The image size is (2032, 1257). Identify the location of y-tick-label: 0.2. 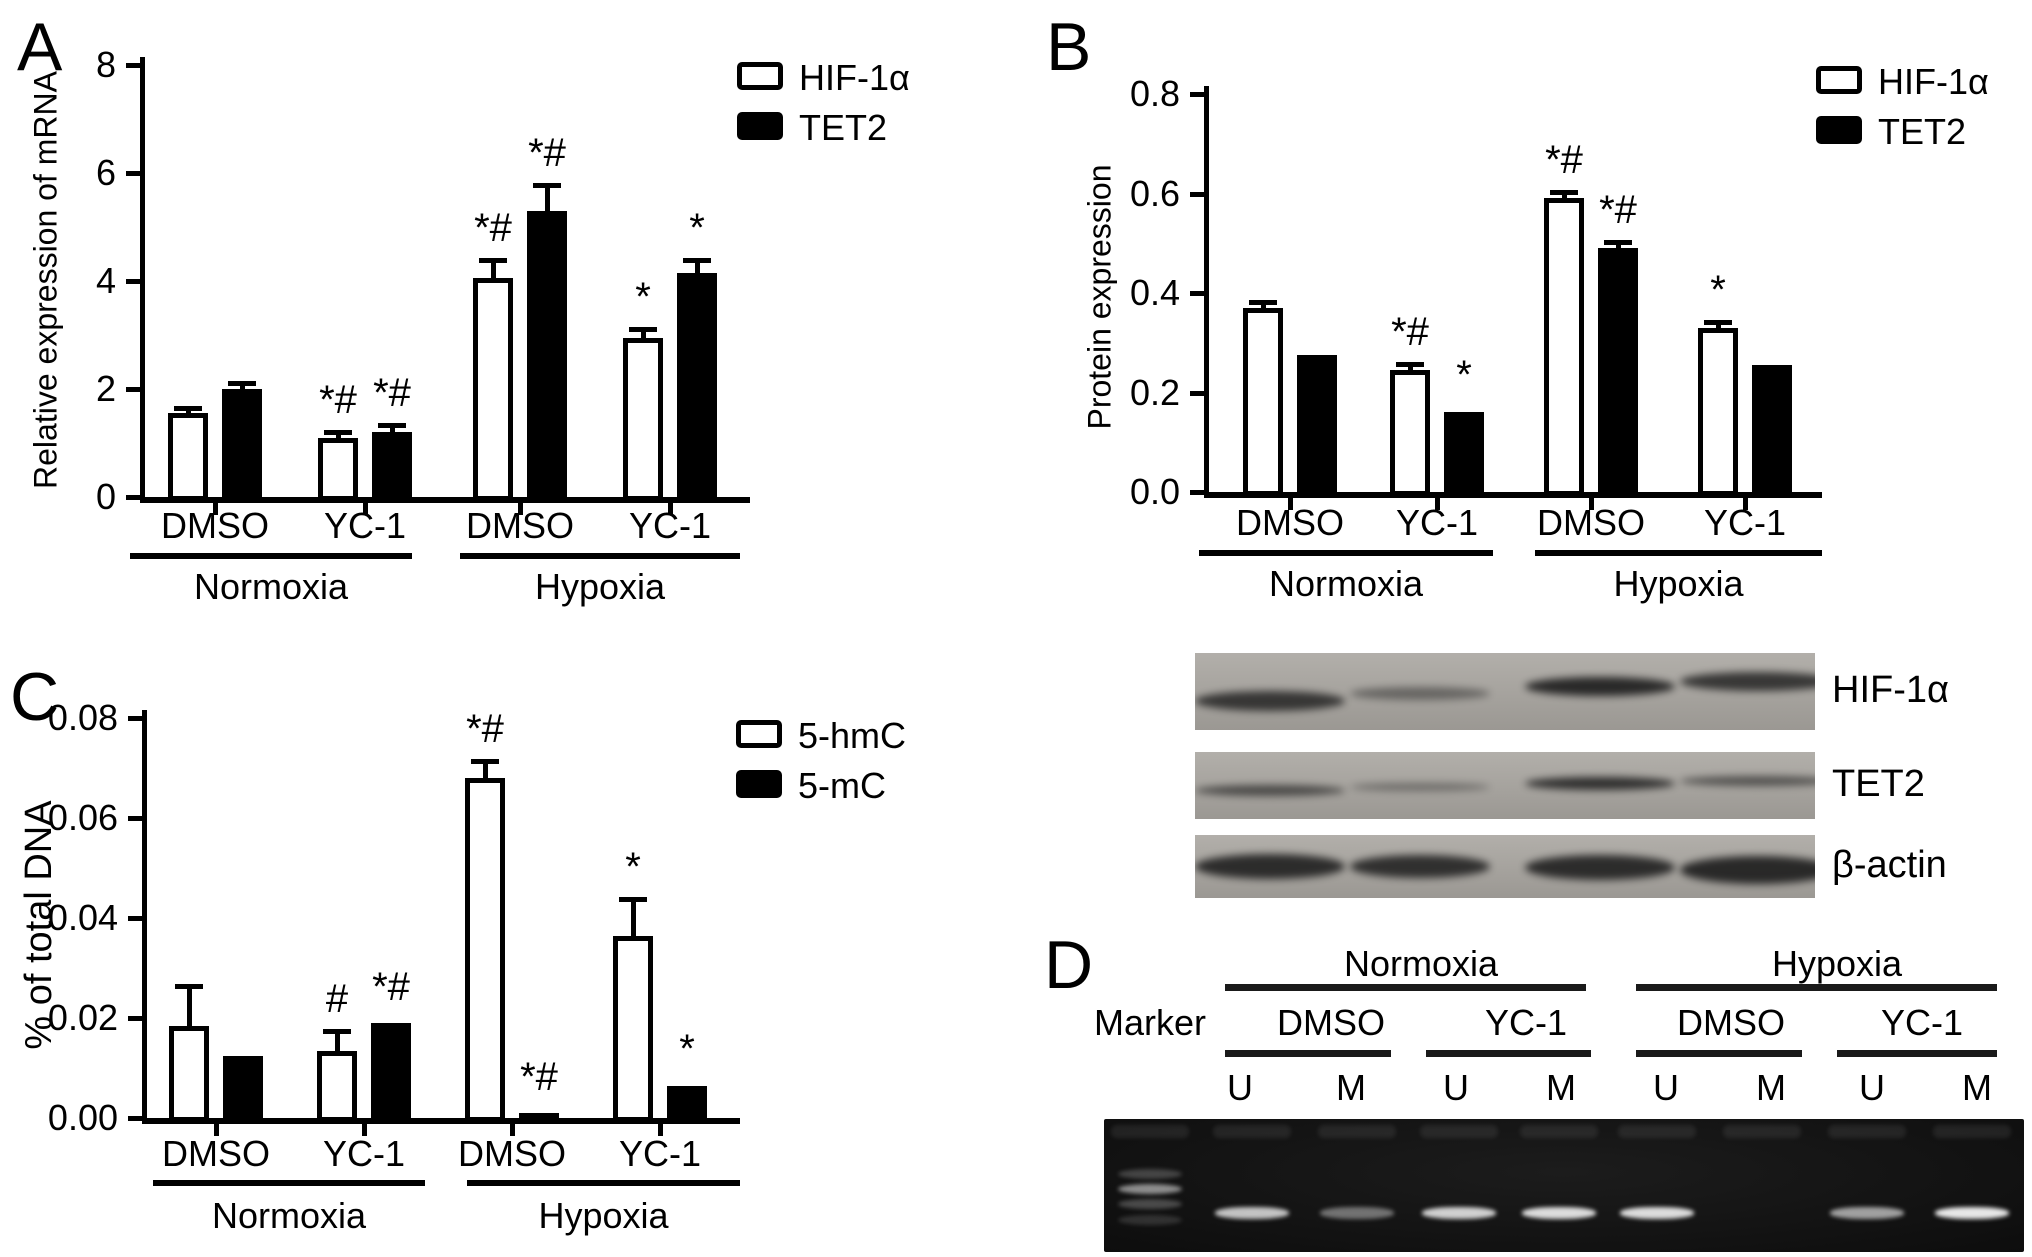
(1154, 392).